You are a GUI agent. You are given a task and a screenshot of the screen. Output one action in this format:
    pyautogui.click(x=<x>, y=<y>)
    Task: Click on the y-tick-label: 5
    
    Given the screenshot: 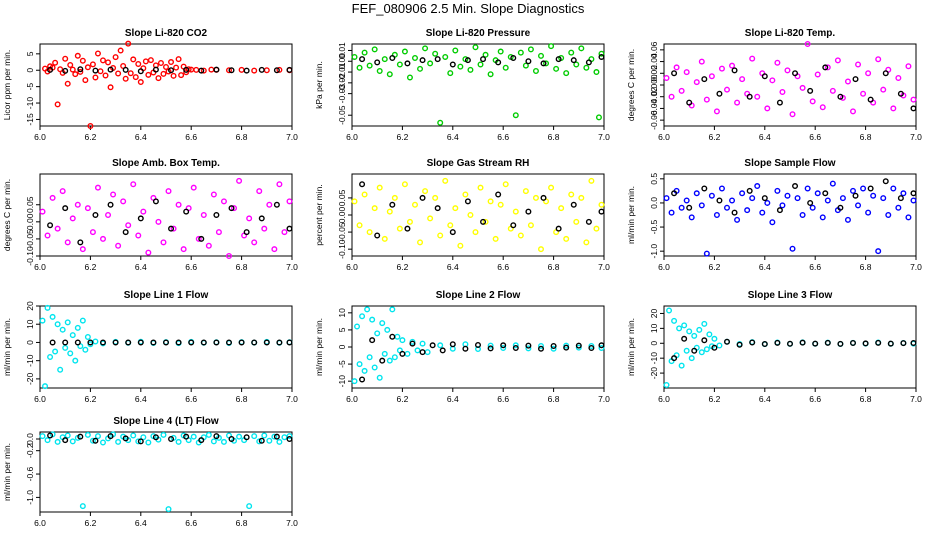 What is the action you would take?
    pyautogui.click(x=30, y=53)
    